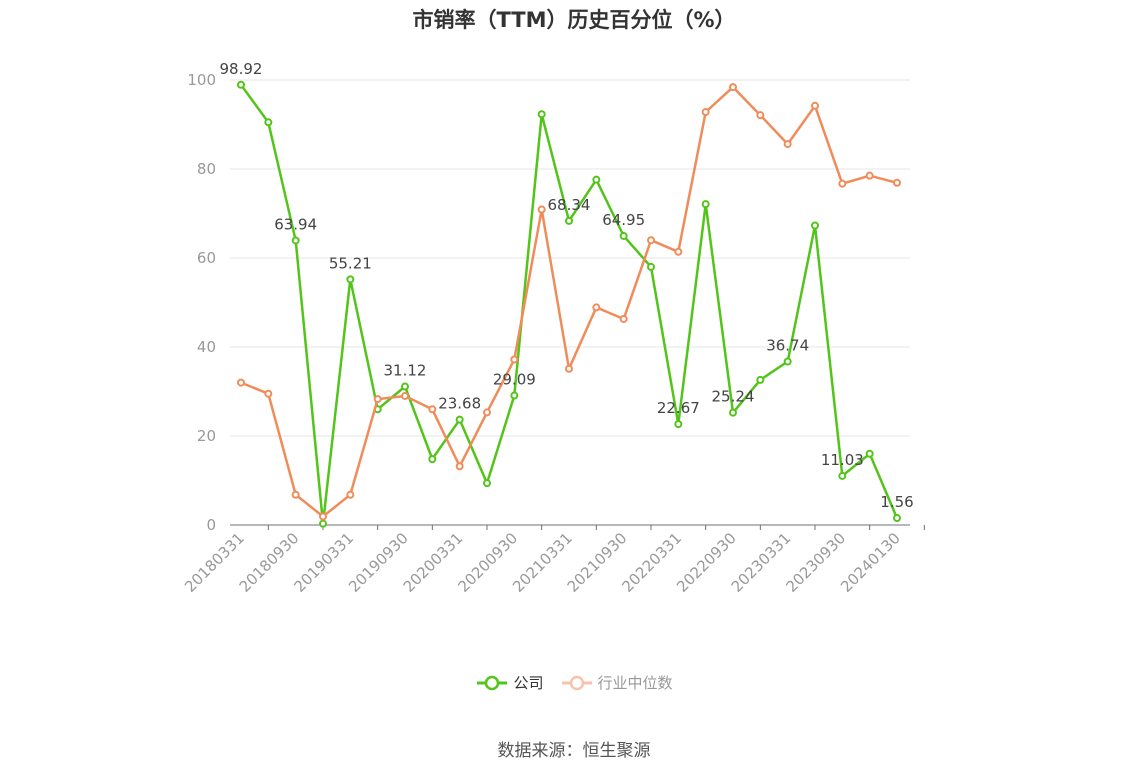 The image size is (1148, 776). What do you see at coordinates (569, 205) in the screenshot?
I see `data-label: 68.34` at bounding box center [569, 205].